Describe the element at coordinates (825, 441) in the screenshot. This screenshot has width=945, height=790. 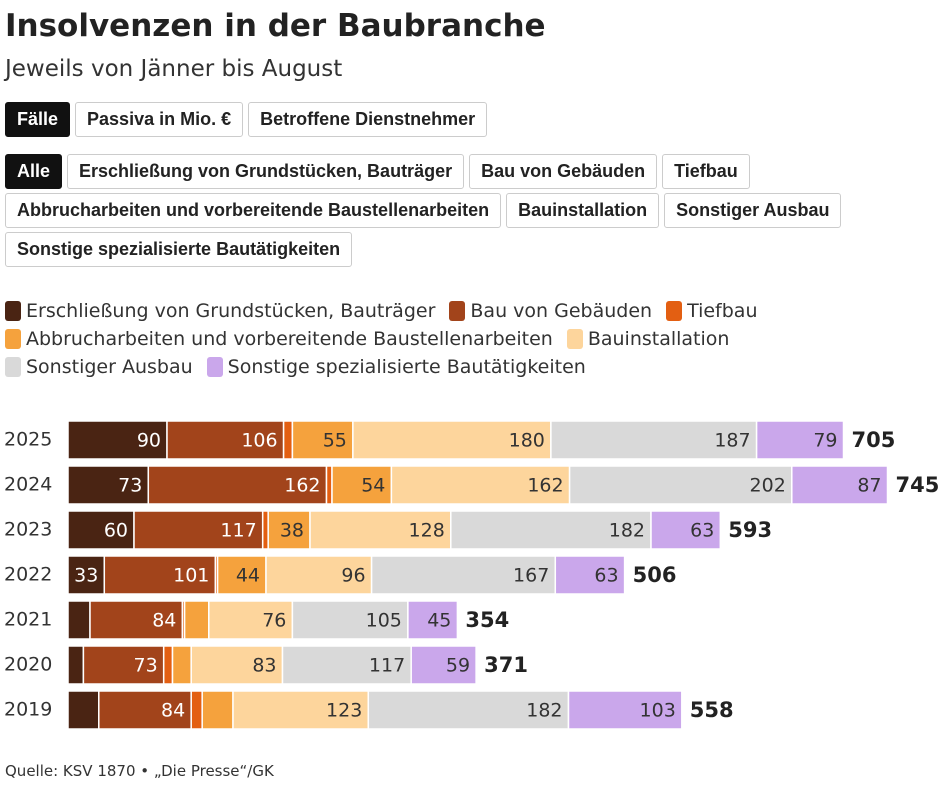
I see `value-label: 79` at that location.